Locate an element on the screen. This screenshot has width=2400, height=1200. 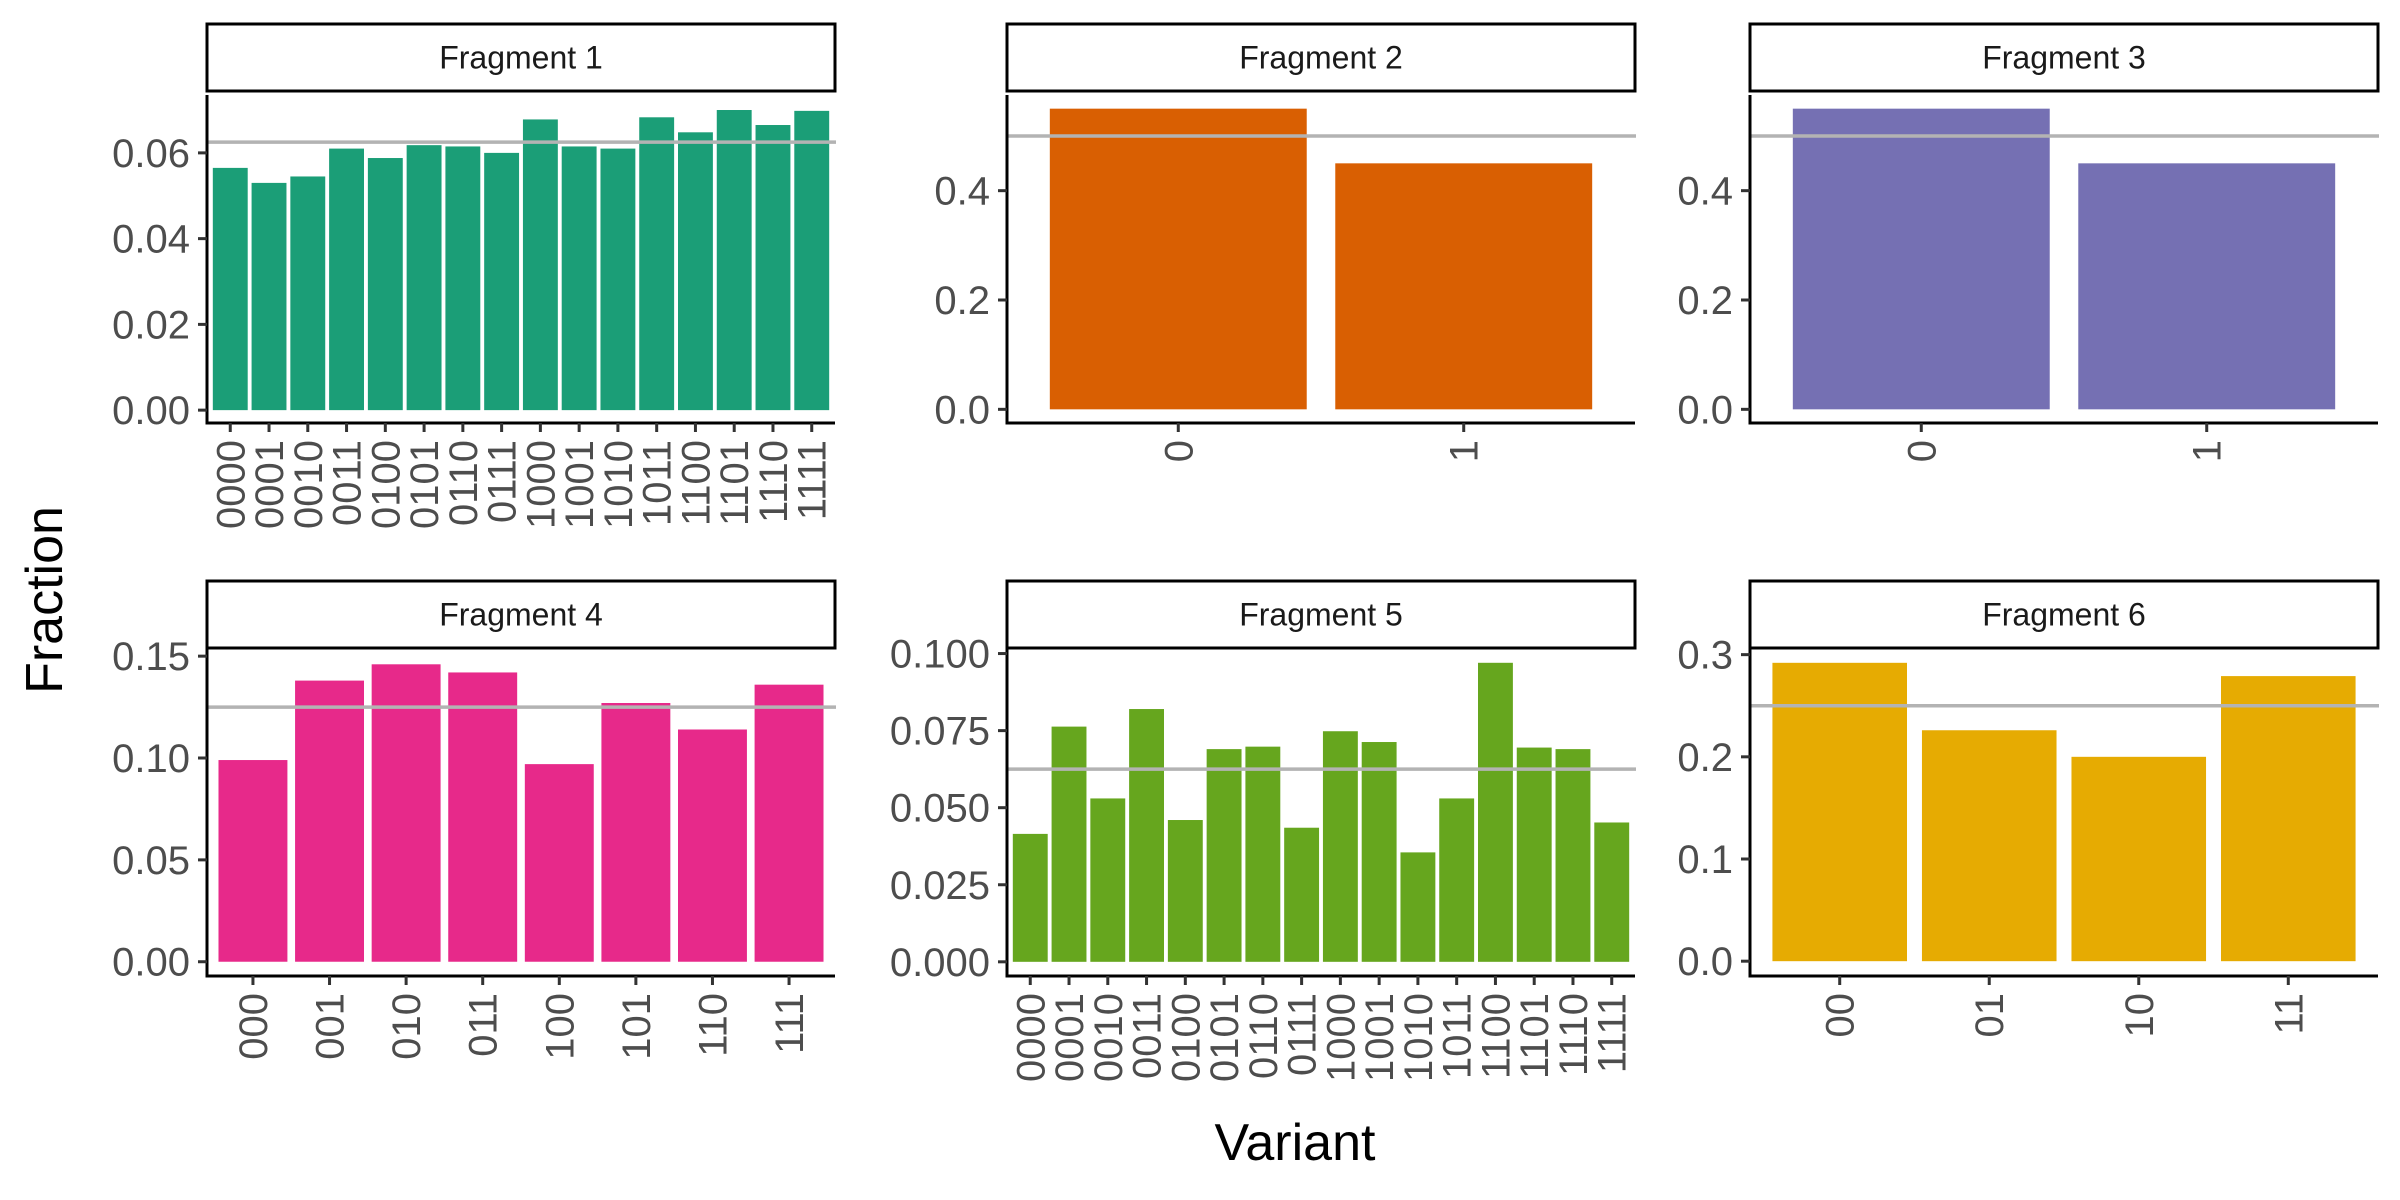
x-tick-label: 001 is located at coordinates (331, 1026).